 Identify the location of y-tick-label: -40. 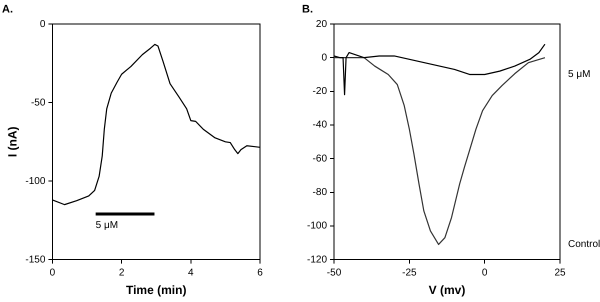
(320, 125).